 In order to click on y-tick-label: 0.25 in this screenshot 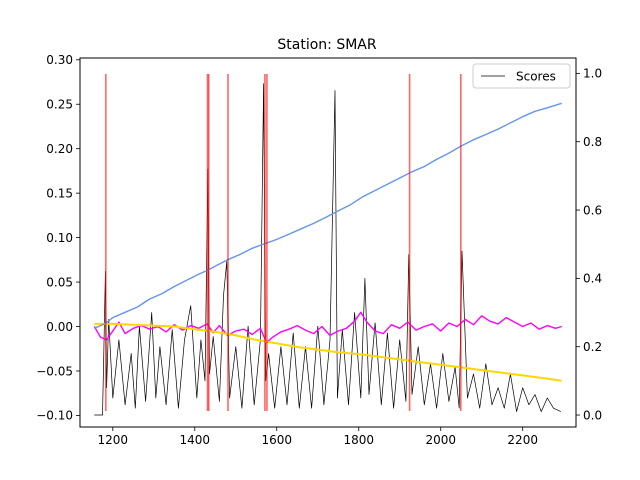, I will do `click(59, 105)`.